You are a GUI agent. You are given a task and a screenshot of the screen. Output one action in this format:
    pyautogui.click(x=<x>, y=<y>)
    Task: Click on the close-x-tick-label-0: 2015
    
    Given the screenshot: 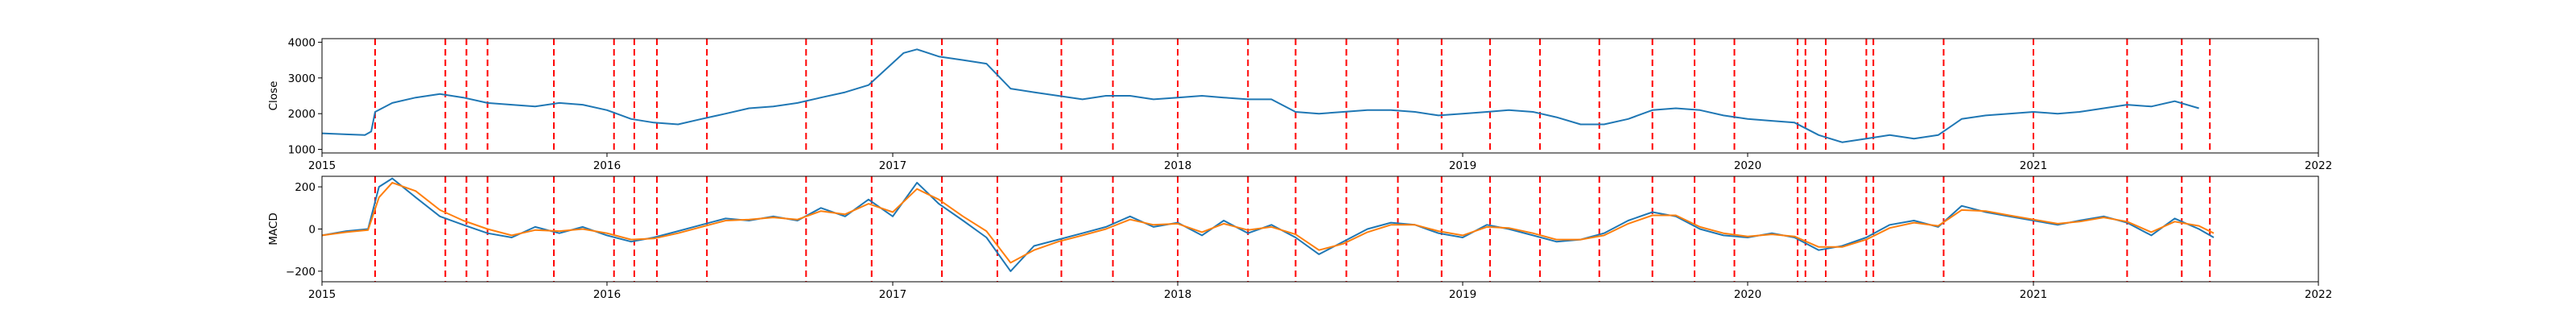 What is the action you would take?
    pyautogui.click(x=322, y=165)
    